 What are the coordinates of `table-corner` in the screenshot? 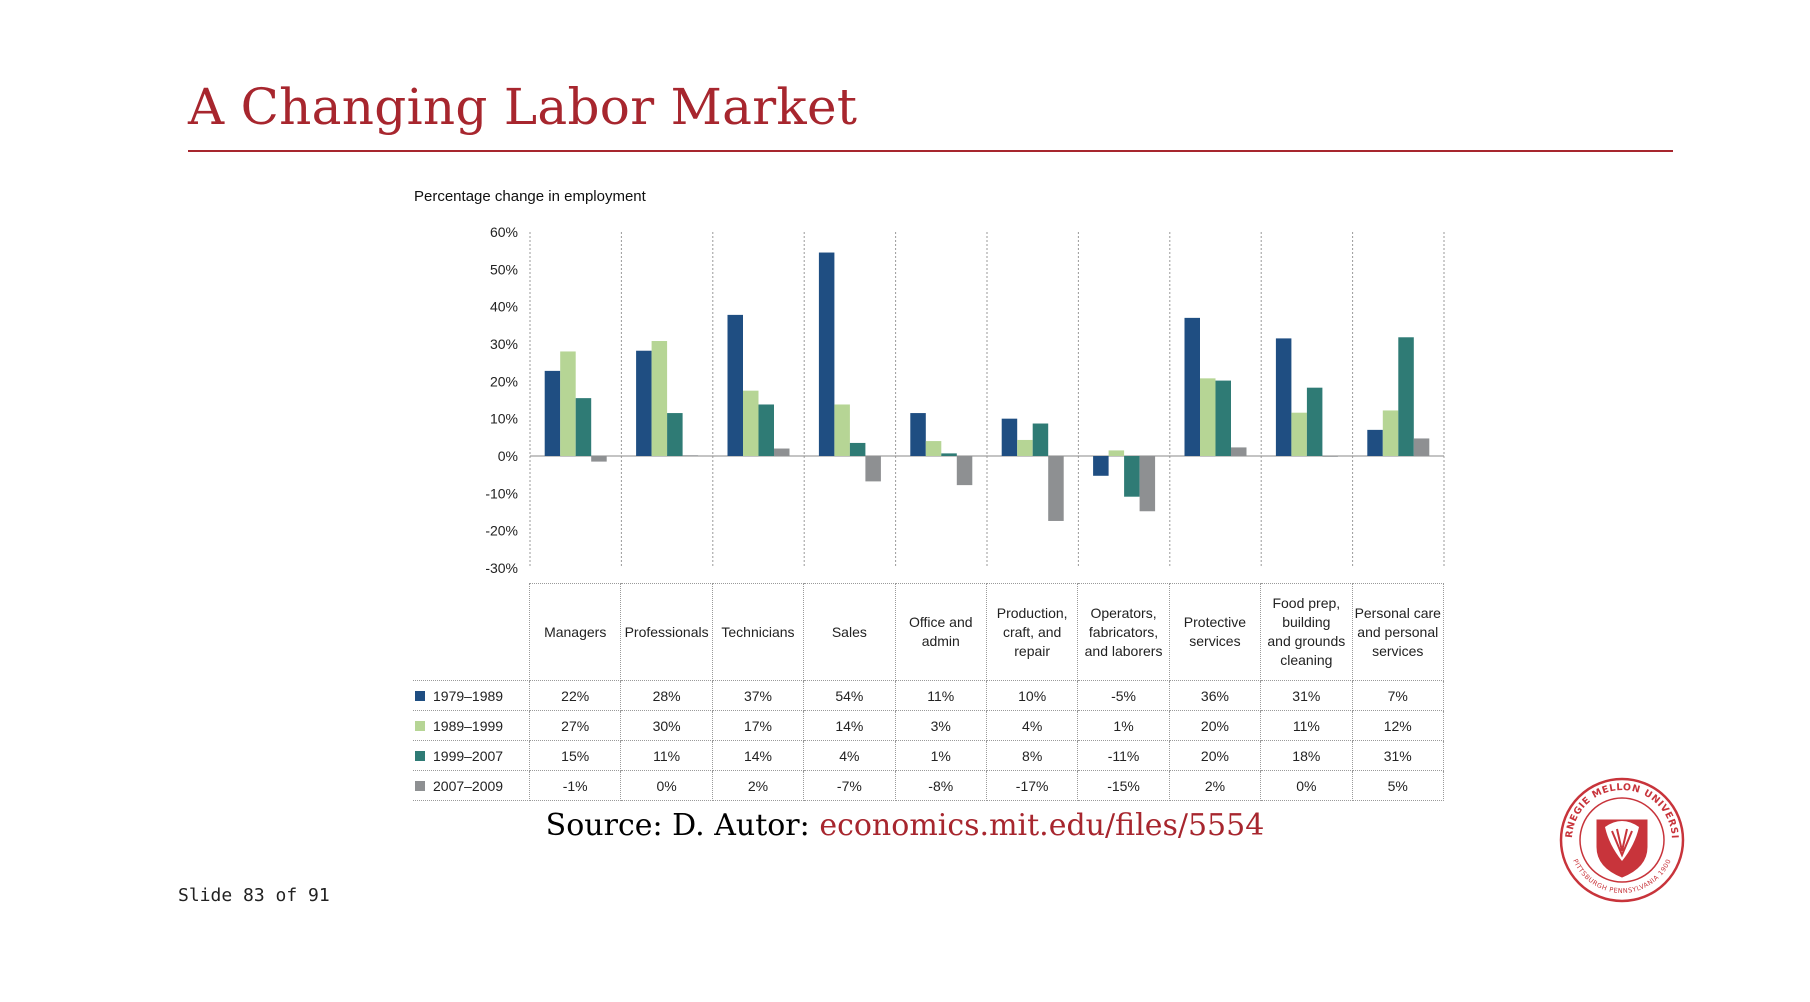 It's located at (471, 632).